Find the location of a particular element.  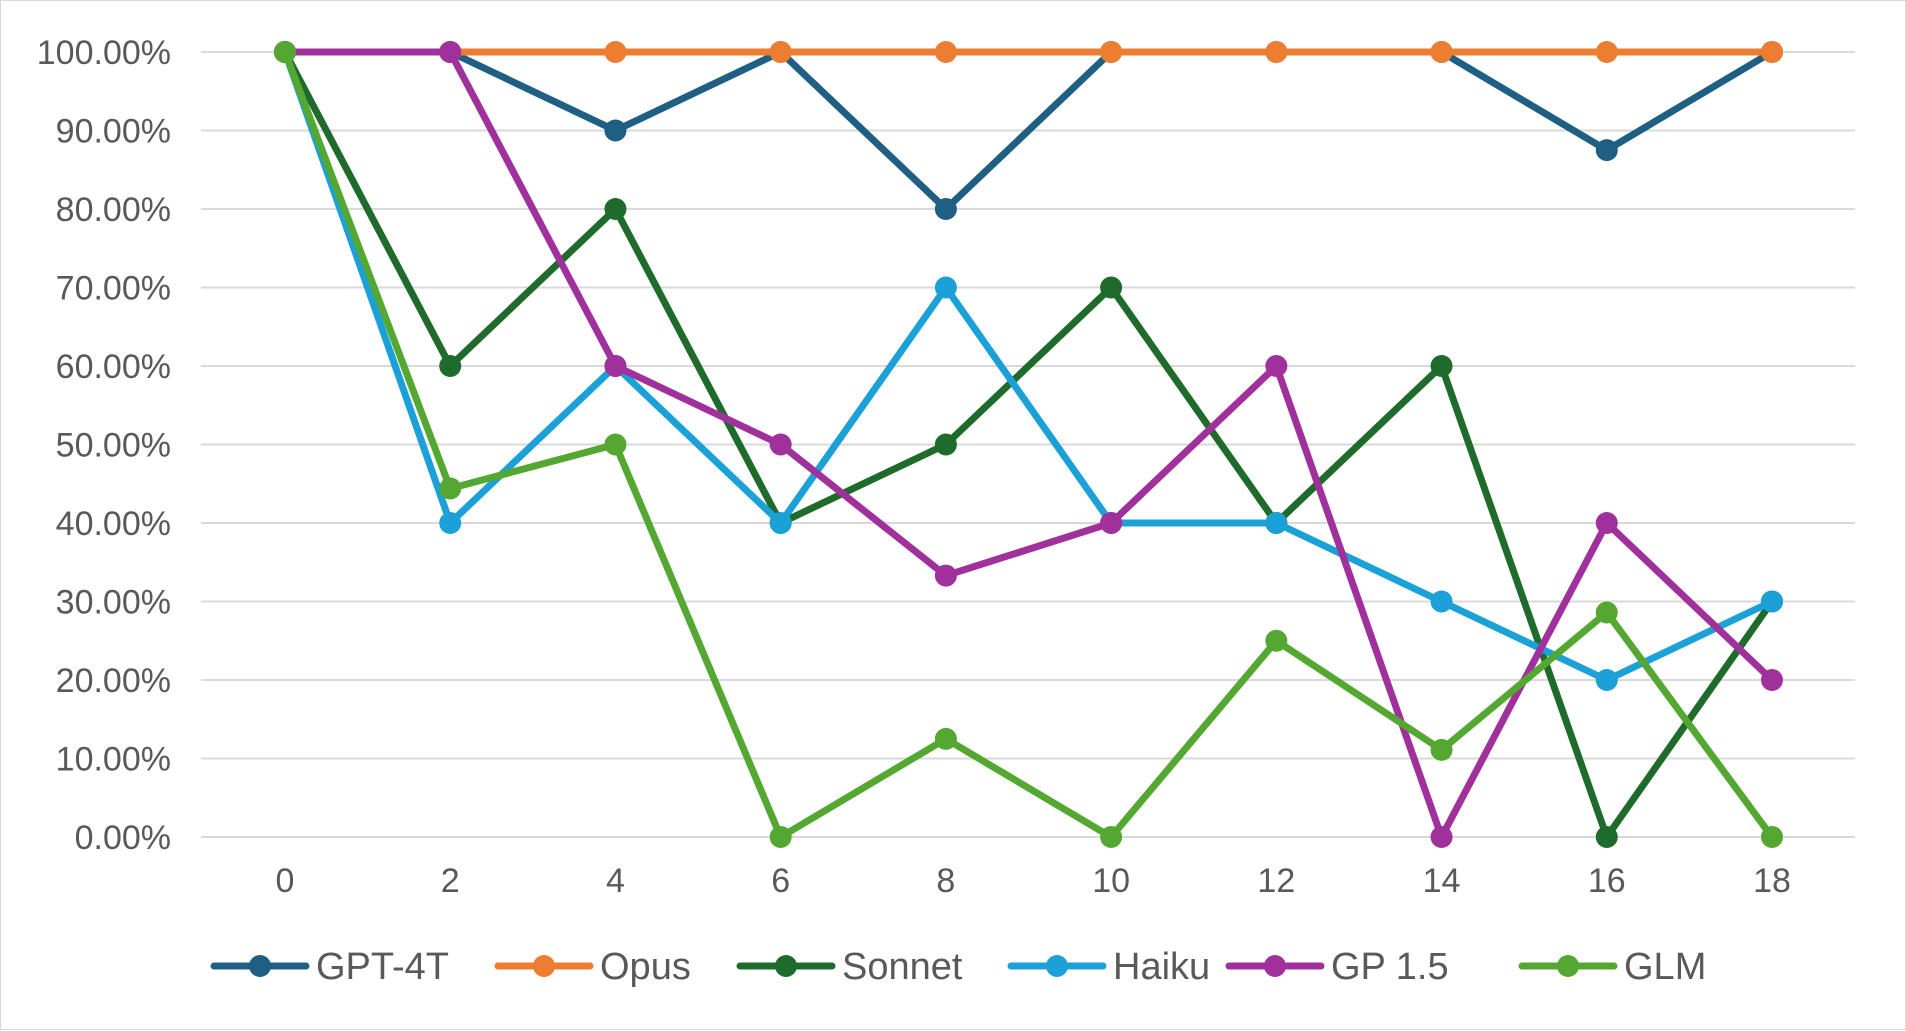

legend-item: GP 1.5 is located at coordinates (1337, 967).